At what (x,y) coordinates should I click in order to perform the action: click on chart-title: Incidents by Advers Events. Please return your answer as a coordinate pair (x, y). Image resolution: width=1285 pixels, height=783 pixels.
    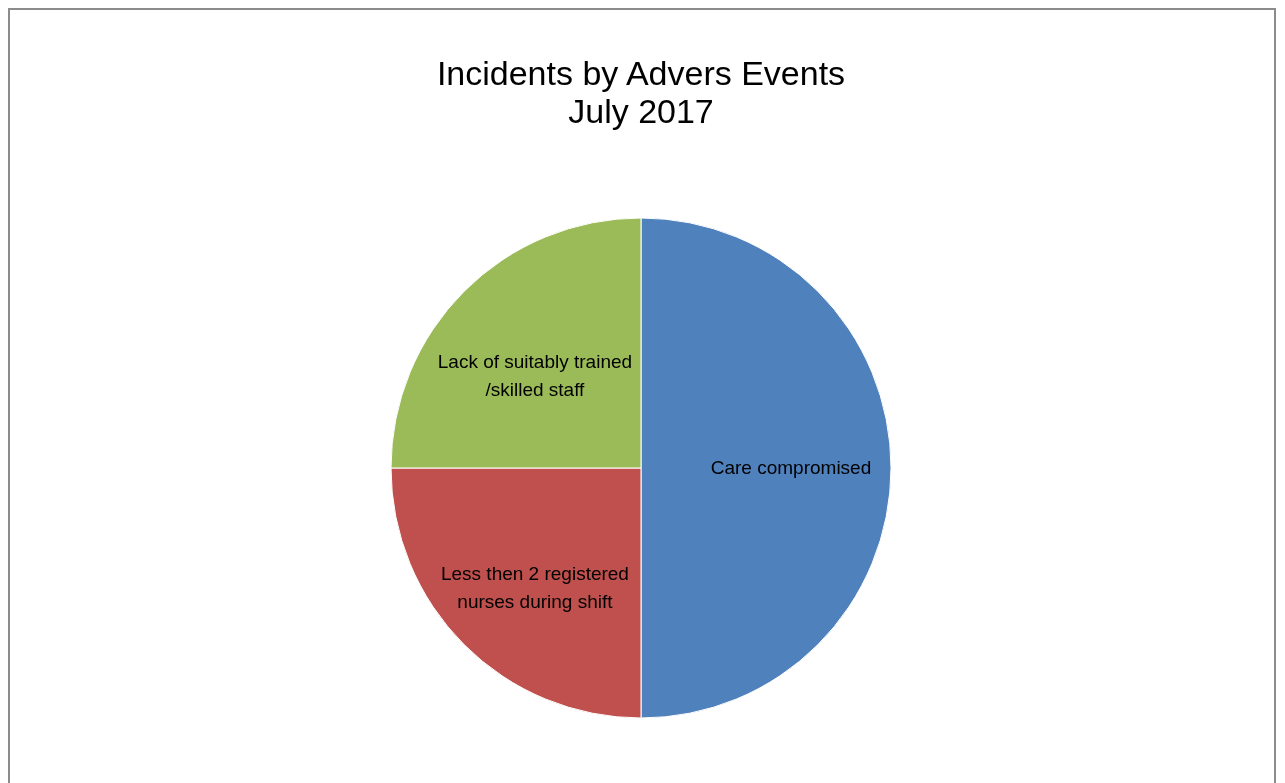
    Looking at the image, I should click on (641, 73).